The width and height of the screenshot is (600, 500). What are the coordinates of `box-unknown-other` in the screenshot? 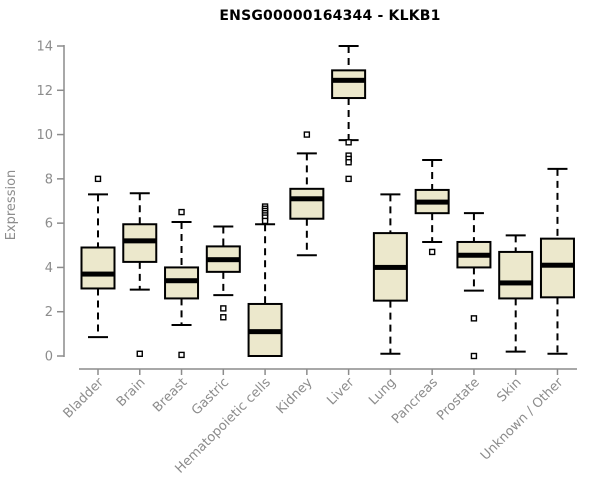 It's located at (557, 261).